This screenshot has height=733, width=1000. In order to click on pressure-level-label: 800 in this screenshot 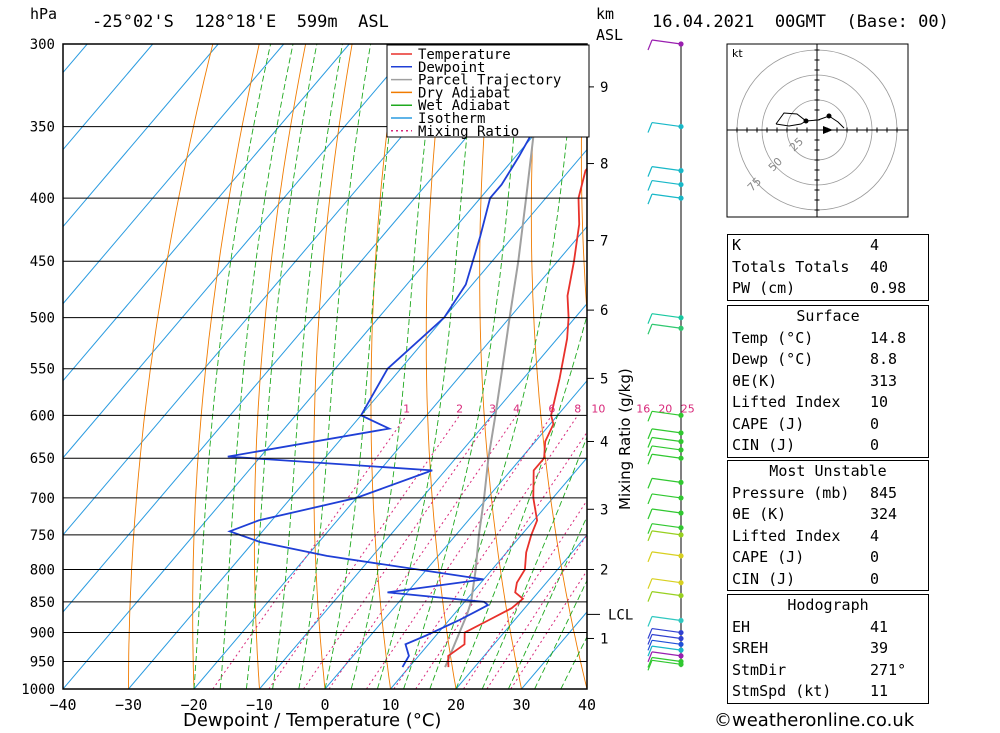, I will do `click(42, 570)`.